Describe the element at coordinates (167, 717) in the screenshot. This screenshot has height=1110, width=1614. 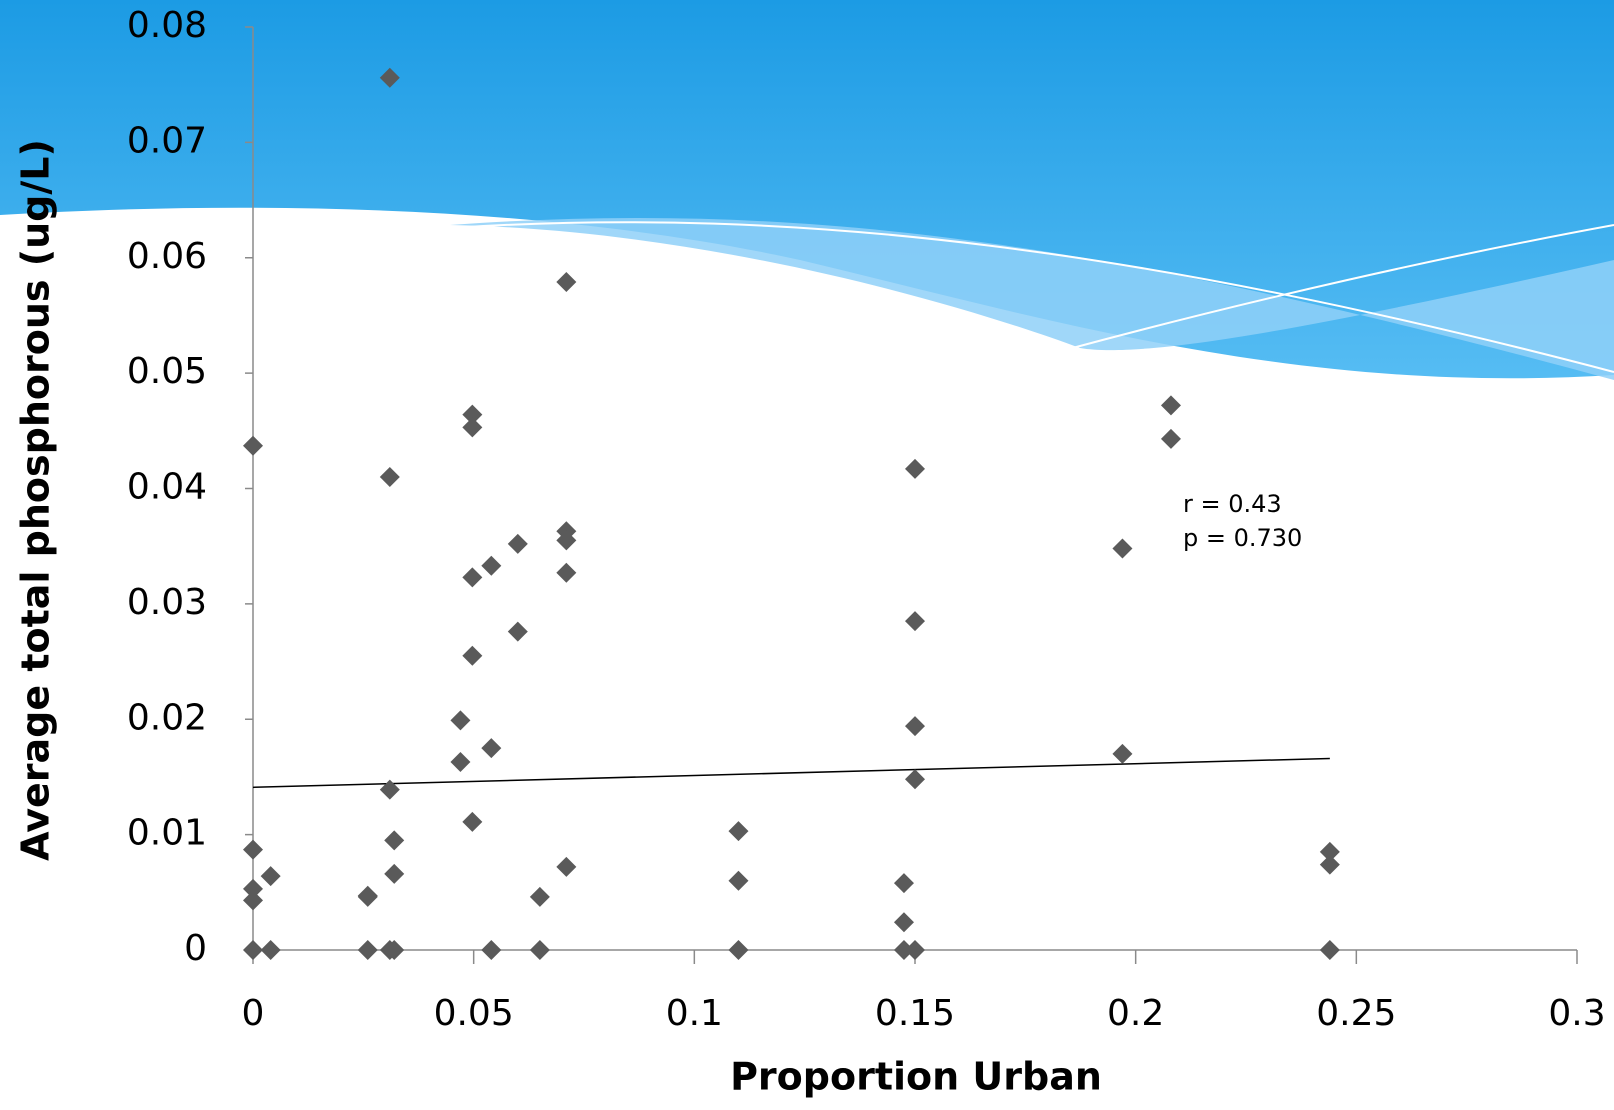
I see `y-tick-label: 0.02` at that location.